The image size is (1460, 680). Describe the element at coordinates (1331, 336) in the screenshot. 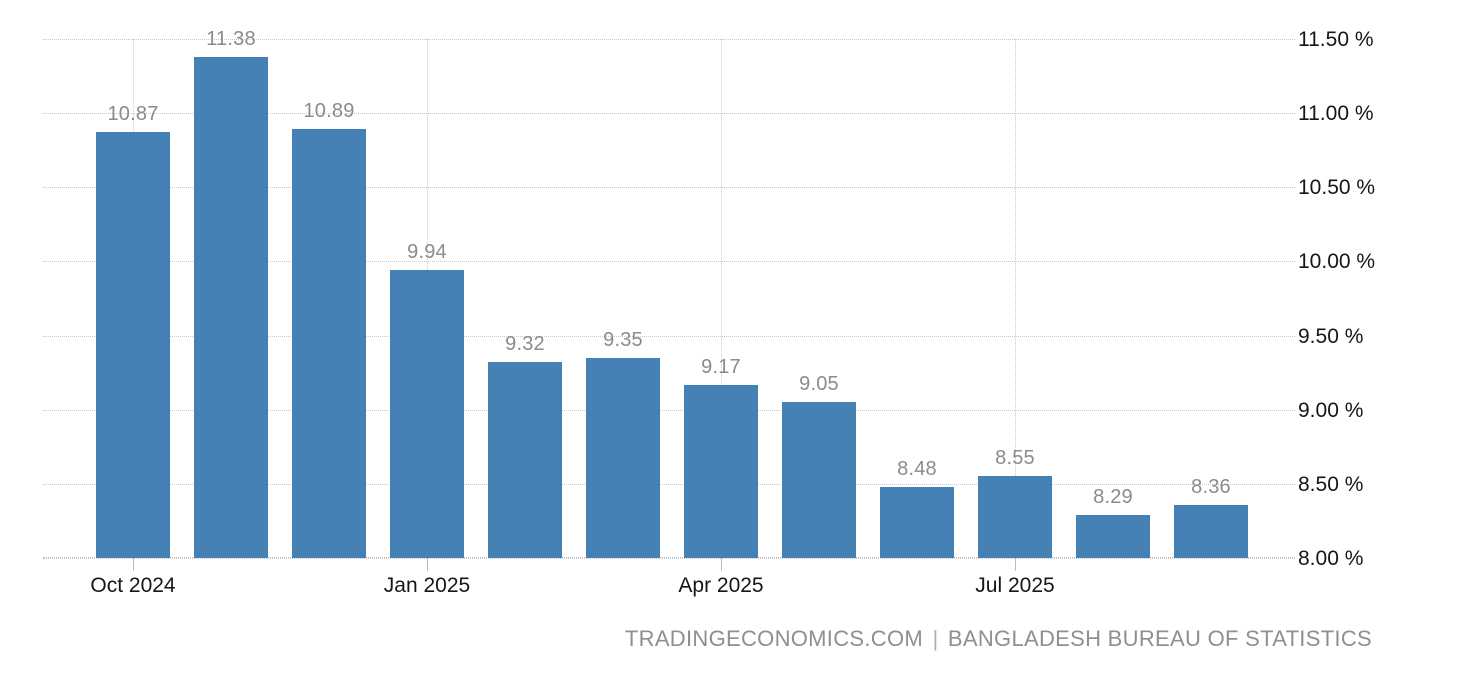

I see `y-axis-tick-label: 9.50 %` at that location.